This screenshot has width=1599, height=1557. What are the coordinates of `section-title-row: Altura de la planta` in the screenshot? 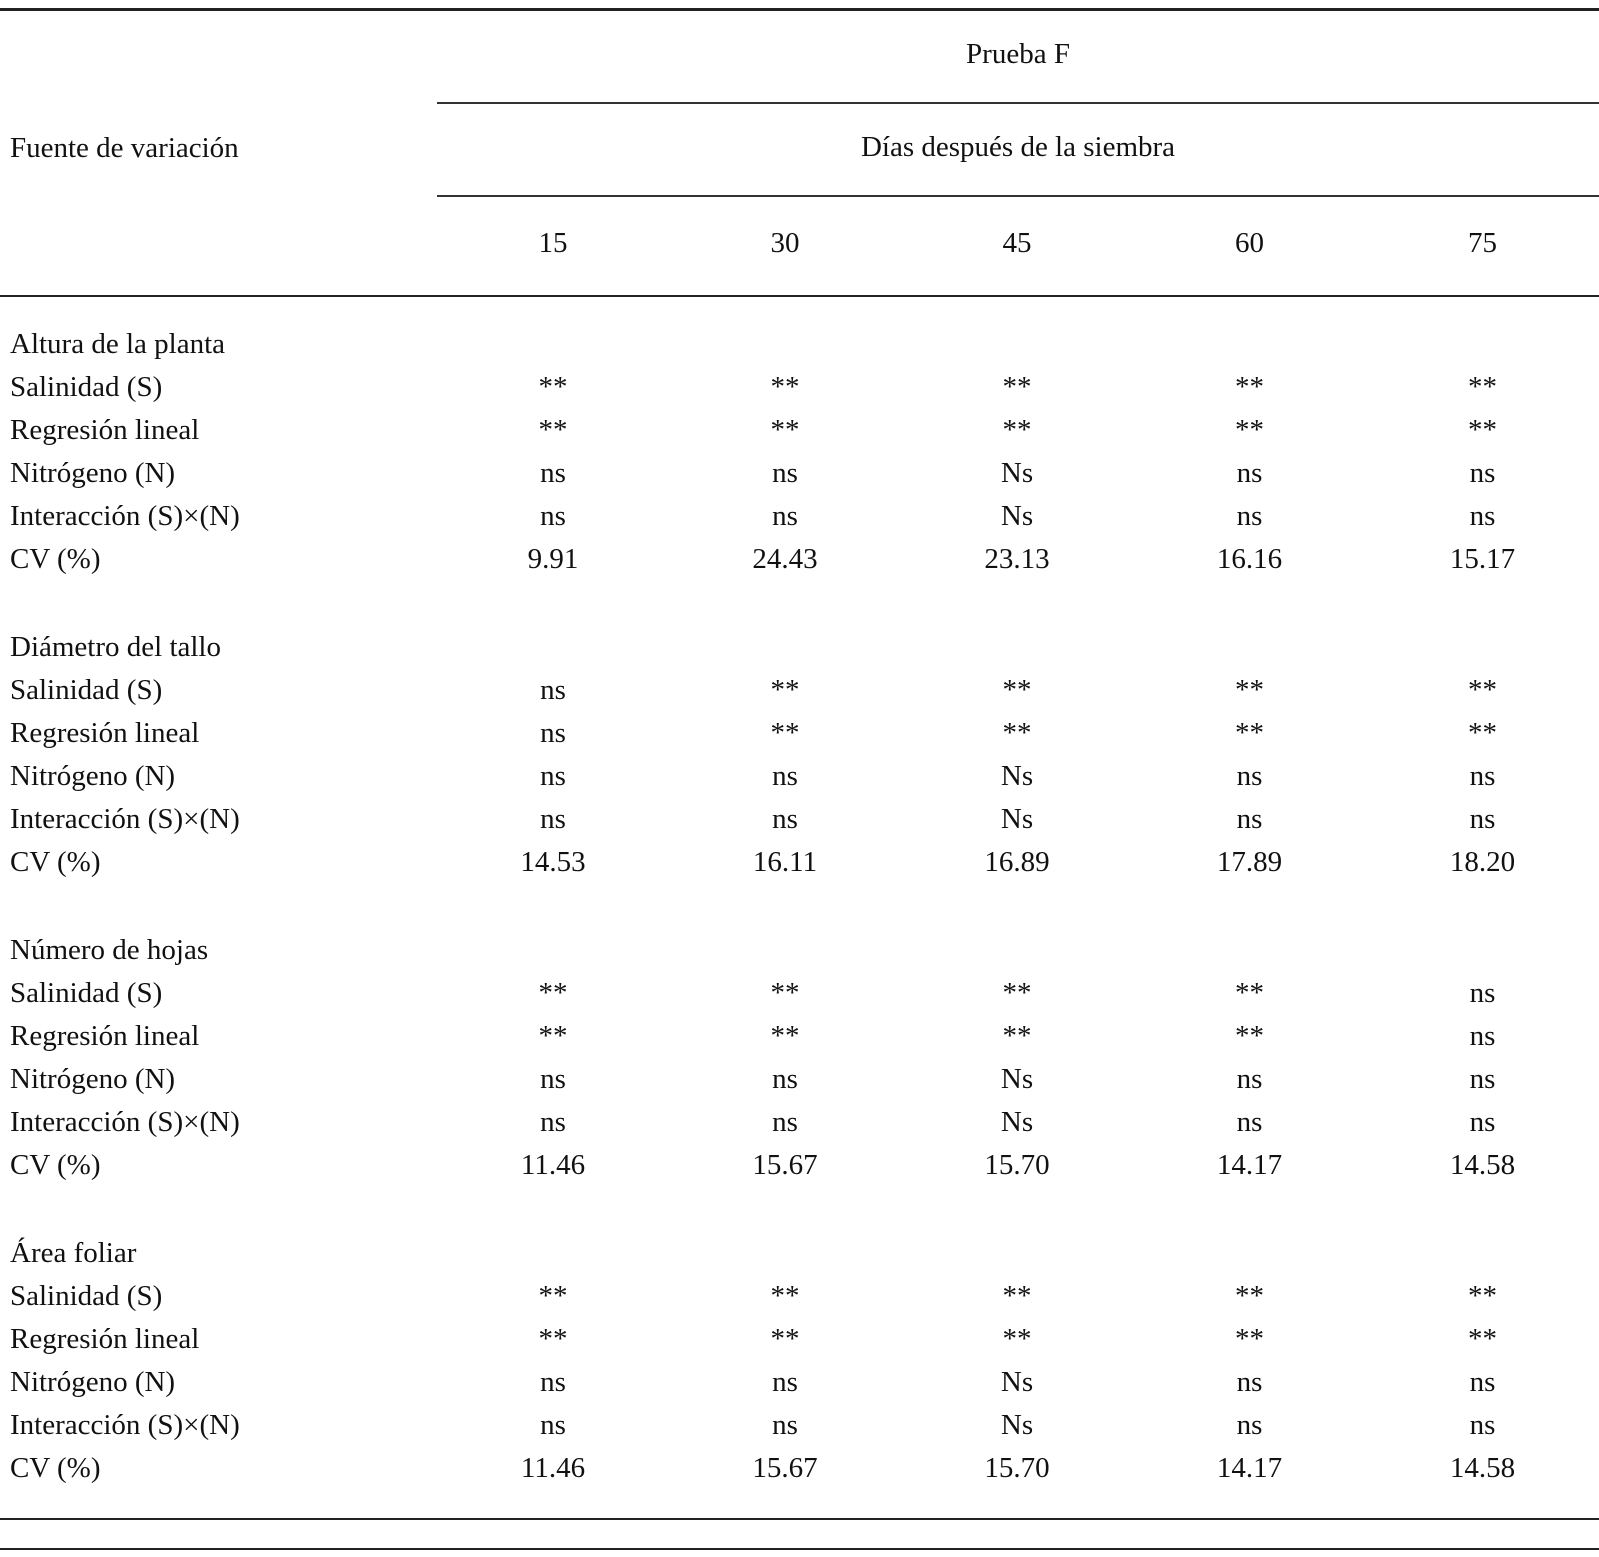 It's located at (799, 331).